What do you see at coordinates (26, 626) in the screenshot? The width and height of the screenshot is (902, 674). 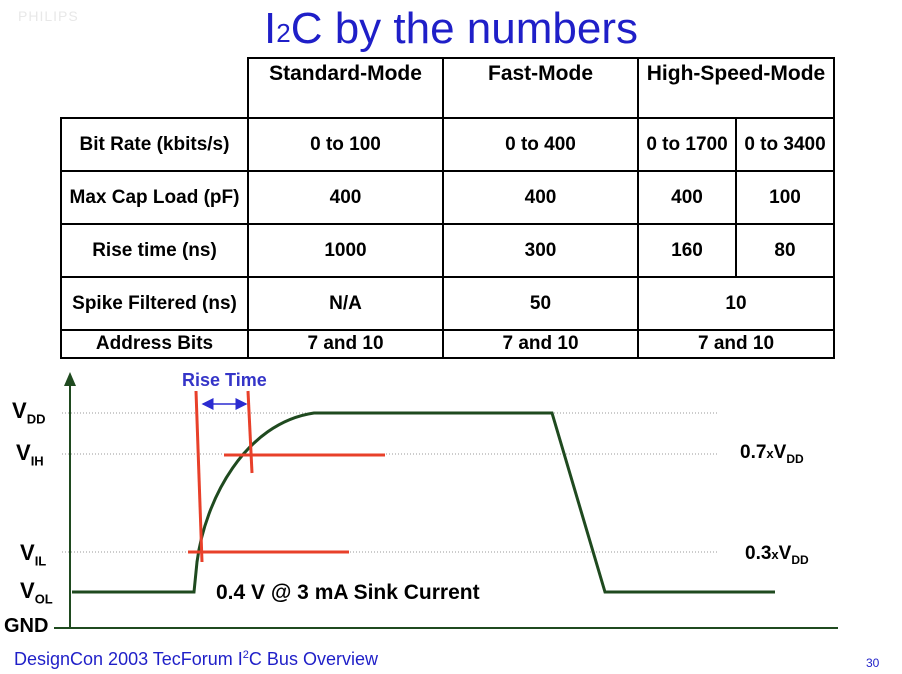 I see `gnd-label: GND` at bounding box center [26, 626].